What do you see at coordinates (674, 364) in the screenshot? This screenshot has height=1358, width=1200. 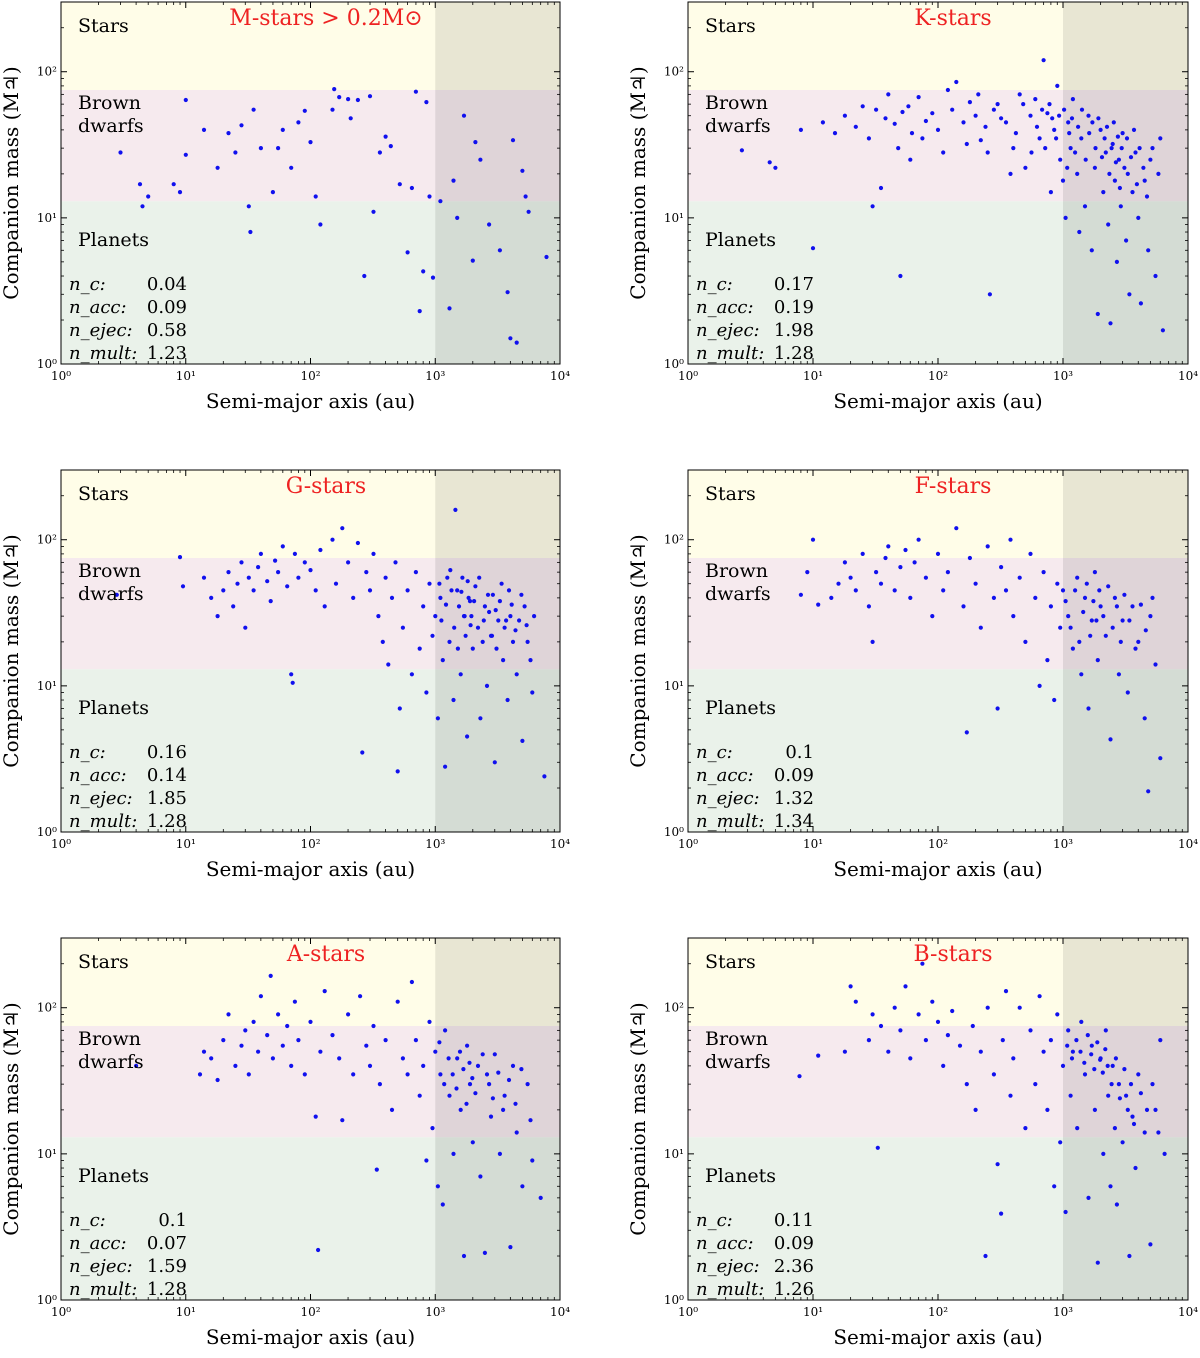 I see `y-tick-label: 10⁰` at bounding box center [674, 364].